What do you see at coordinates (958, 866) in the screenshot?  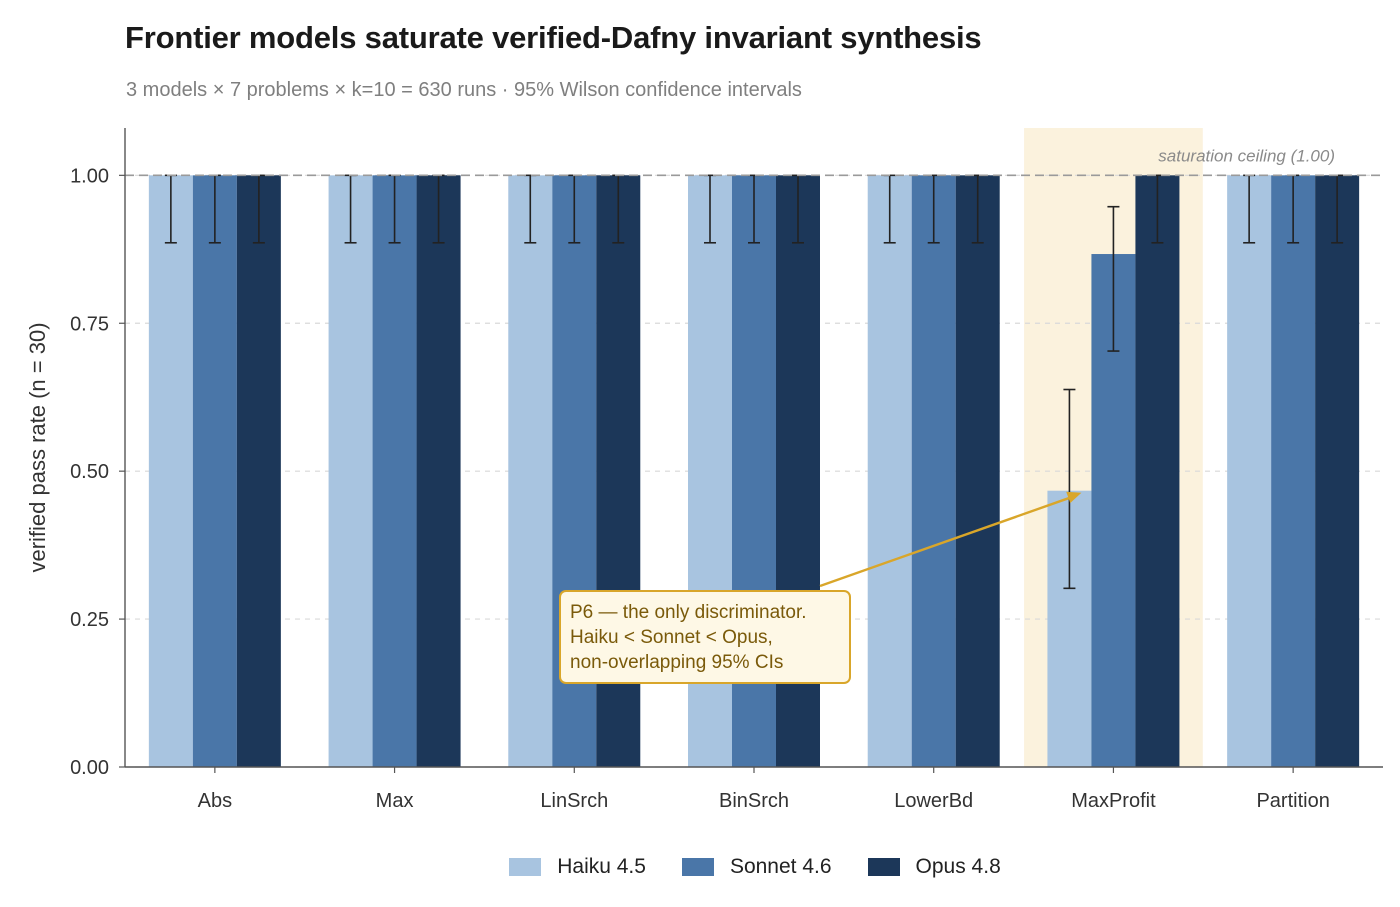 I see `legend-label: Opus 4.8` at bounding box center [958, 866].